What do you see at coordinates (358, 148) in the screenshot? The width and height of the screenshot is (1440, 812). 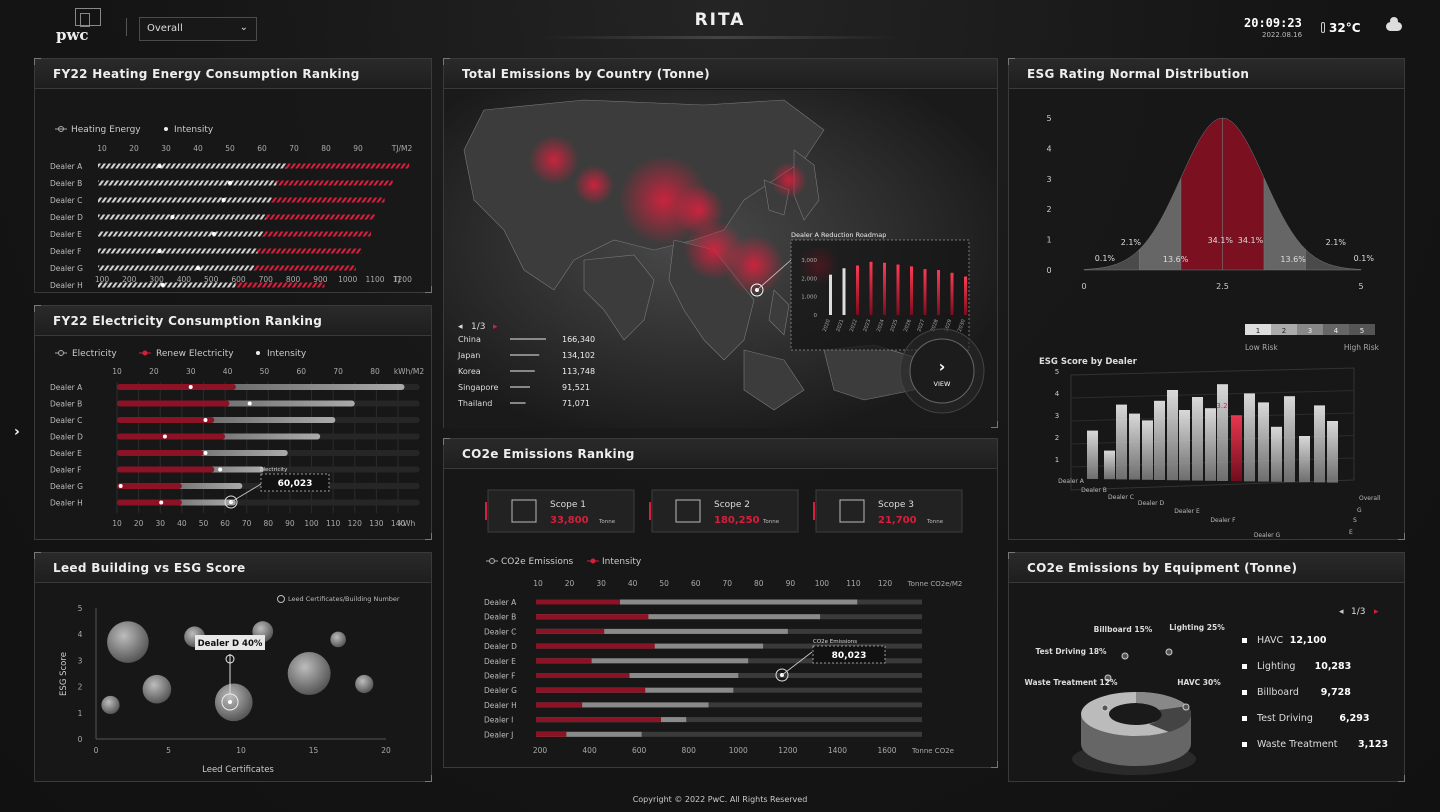 I see `top-tick: 90` at bounding box center [358, 148].